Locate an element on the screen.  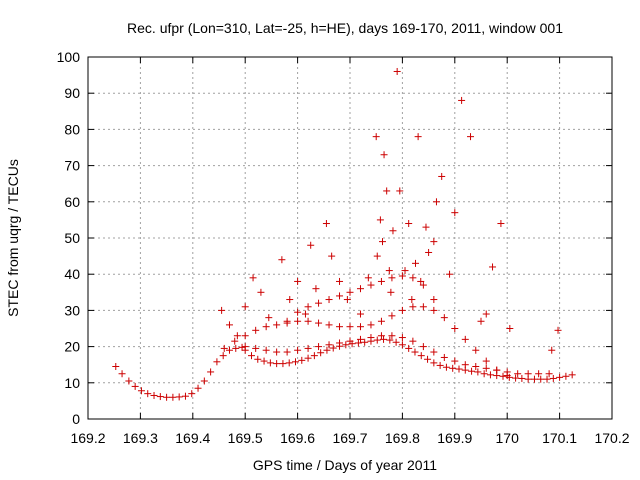
x-tick-label: 169.5 is located at coordinates (245, 438).